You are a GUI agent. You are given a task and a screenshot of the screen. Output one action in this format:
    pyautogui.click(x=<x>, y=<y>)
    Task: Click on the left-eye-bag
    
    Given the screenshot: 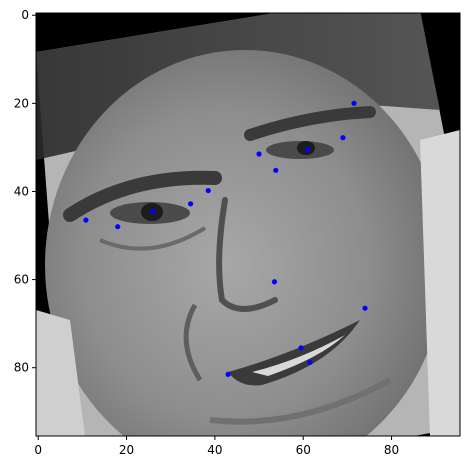 What is the action you would take?
    pyautogui.click(x=153, y=238)
    